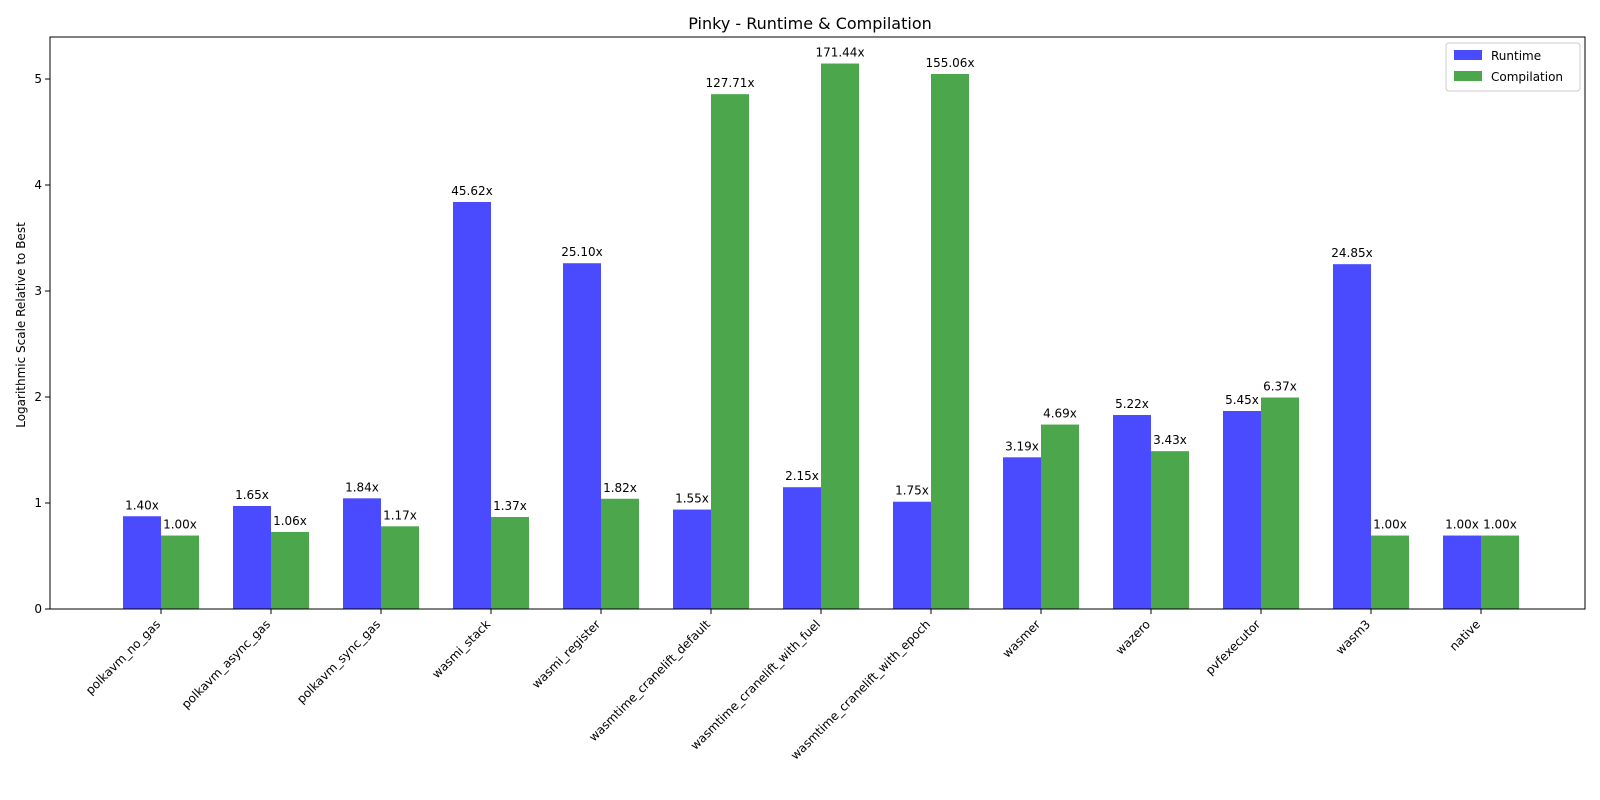 The image size is (1600, 800). Describe the element at coordinates (810, 23) in the screenshot. I see `chart-title: Pinky - Runtime & Compilation` at that location.